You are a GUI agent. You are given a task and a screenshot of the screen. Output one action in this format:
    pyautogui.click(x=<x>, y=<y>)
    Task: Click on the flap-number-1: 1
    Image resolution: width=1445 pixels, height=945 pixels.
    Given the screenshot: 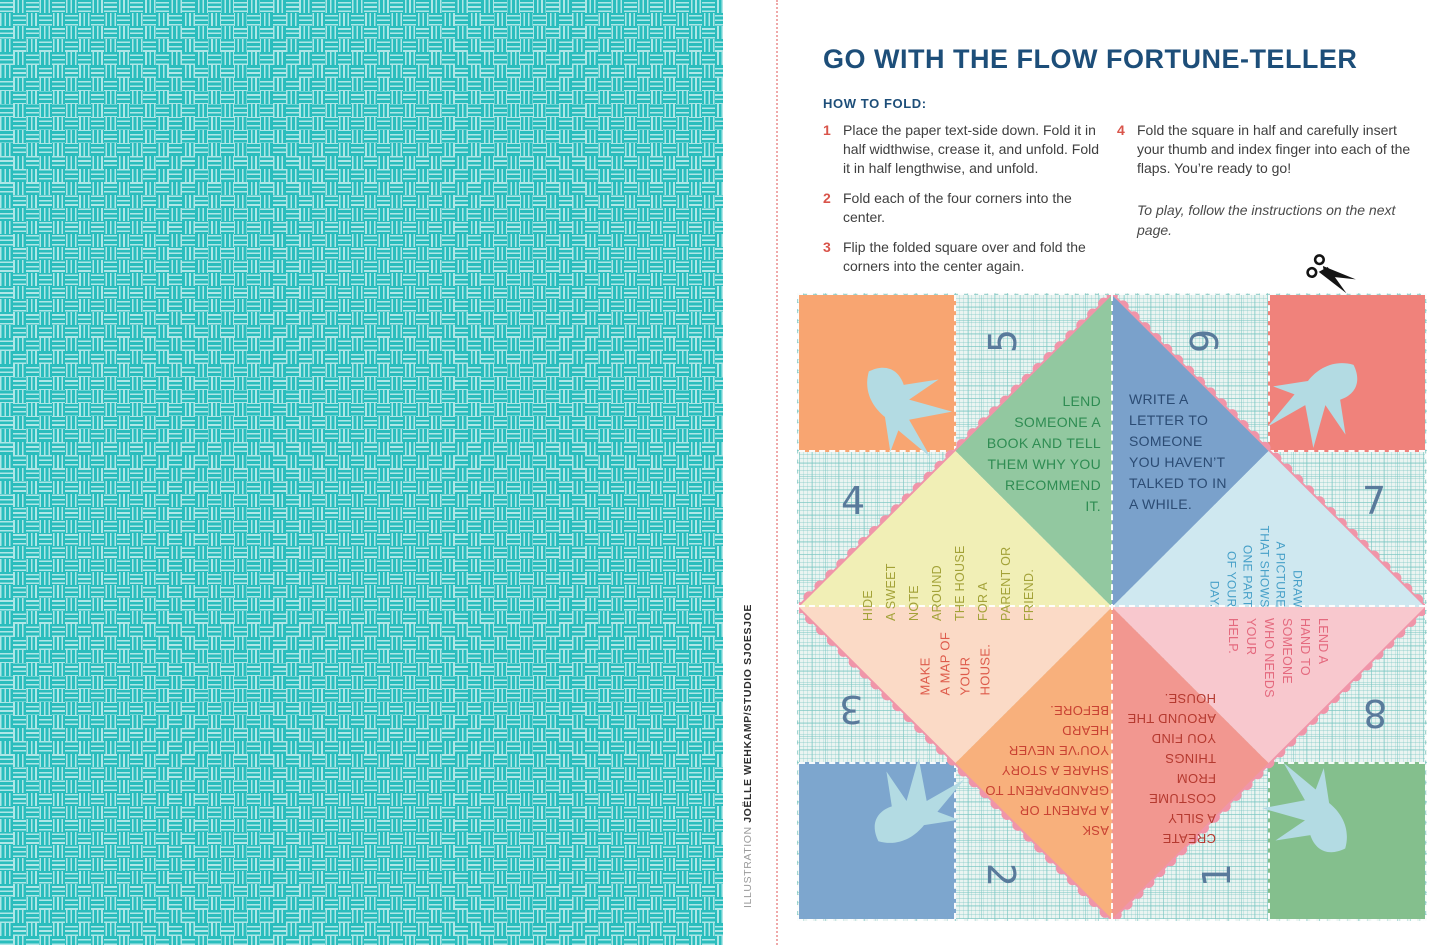 What is the action you would take?
    pyautogui.click(x=1217, y=875)
    